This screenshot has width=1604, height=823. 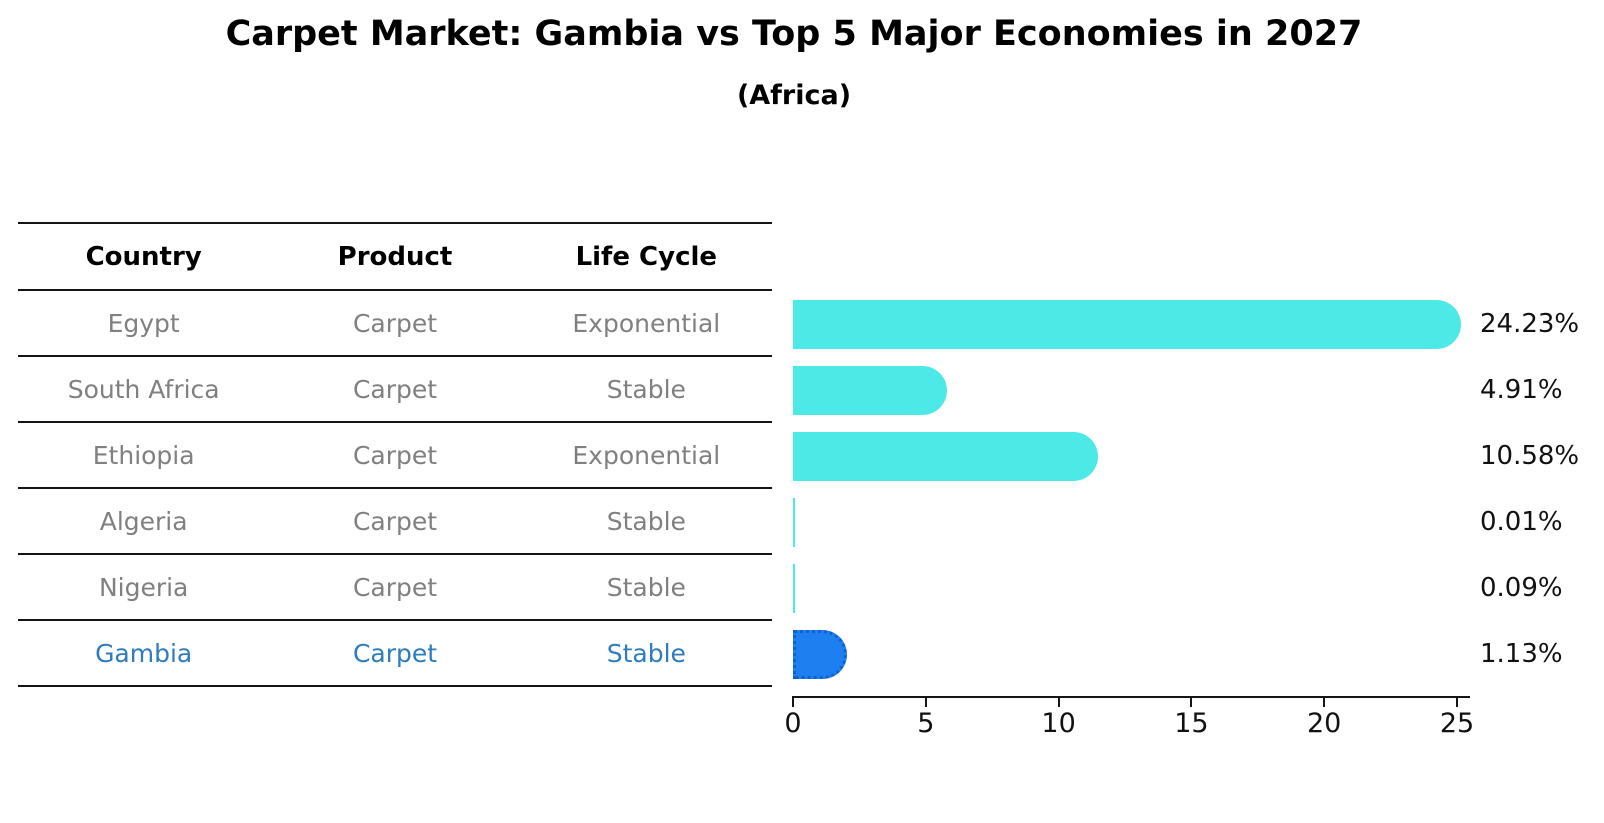 I want to click on bar-algeria, so click(x=794, y=522).